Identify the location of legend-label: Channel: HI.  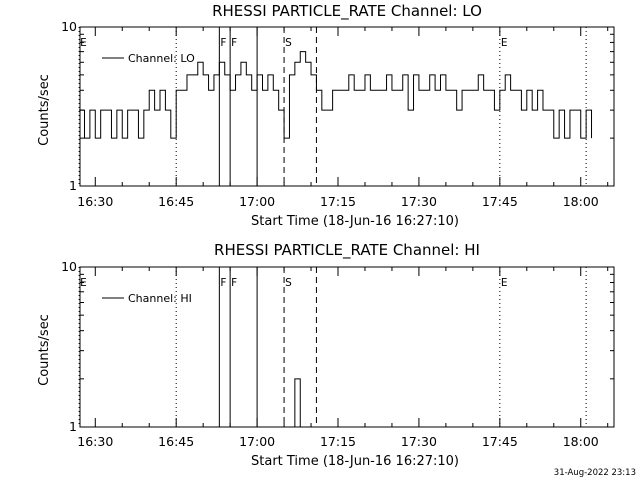
(160, 298).